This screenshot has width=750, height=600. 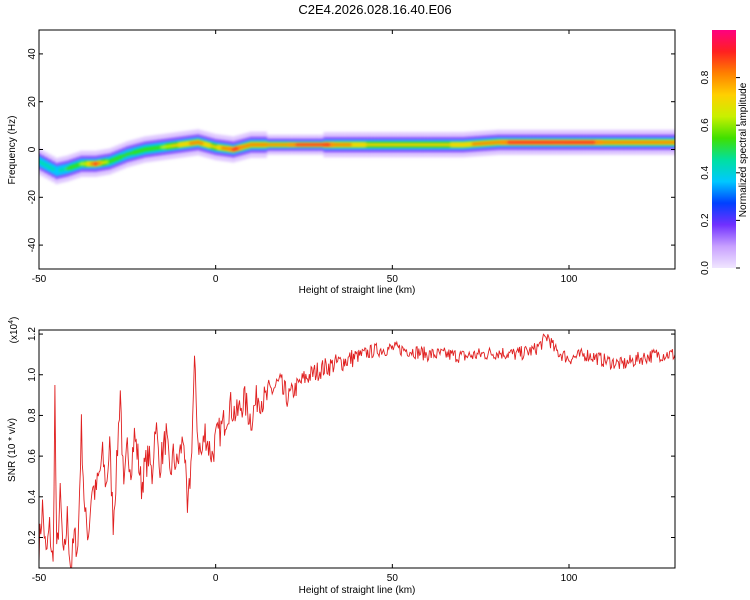 I want to click on y-tick-label: 0.6, so click(x=32, y=456).